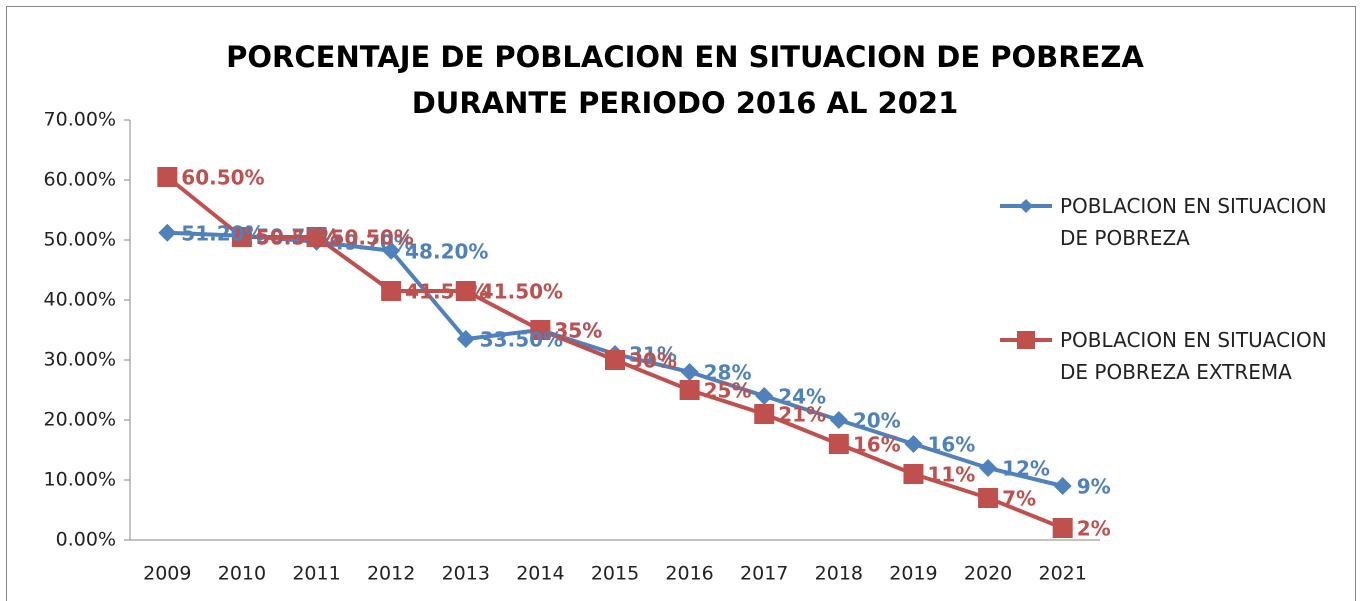  I want to click on x-tick-label: 2011, so click(316, 574).